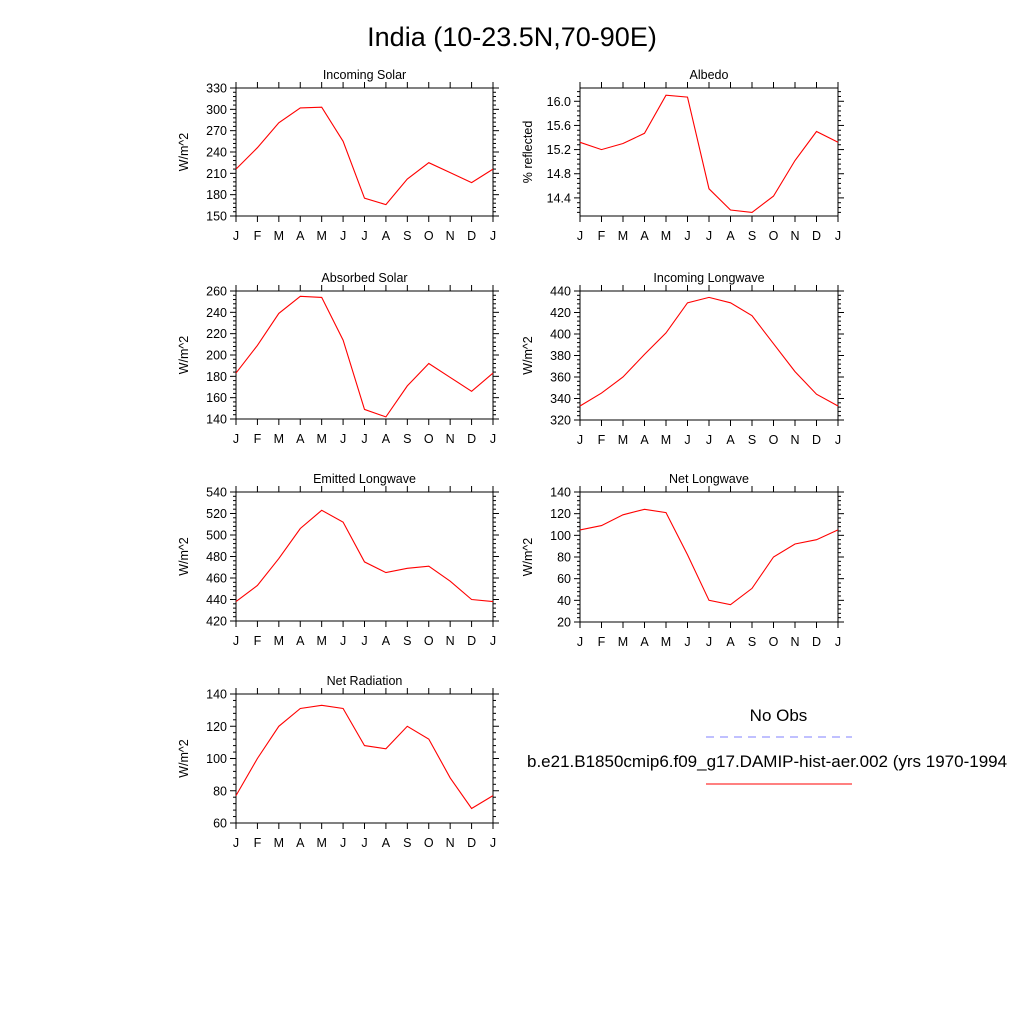 The height and width of the screenshot is (1024, 1024). Describe the element at coordinates (216, 493) in the screenshot. I see `y-tick-label: 540` at that location.